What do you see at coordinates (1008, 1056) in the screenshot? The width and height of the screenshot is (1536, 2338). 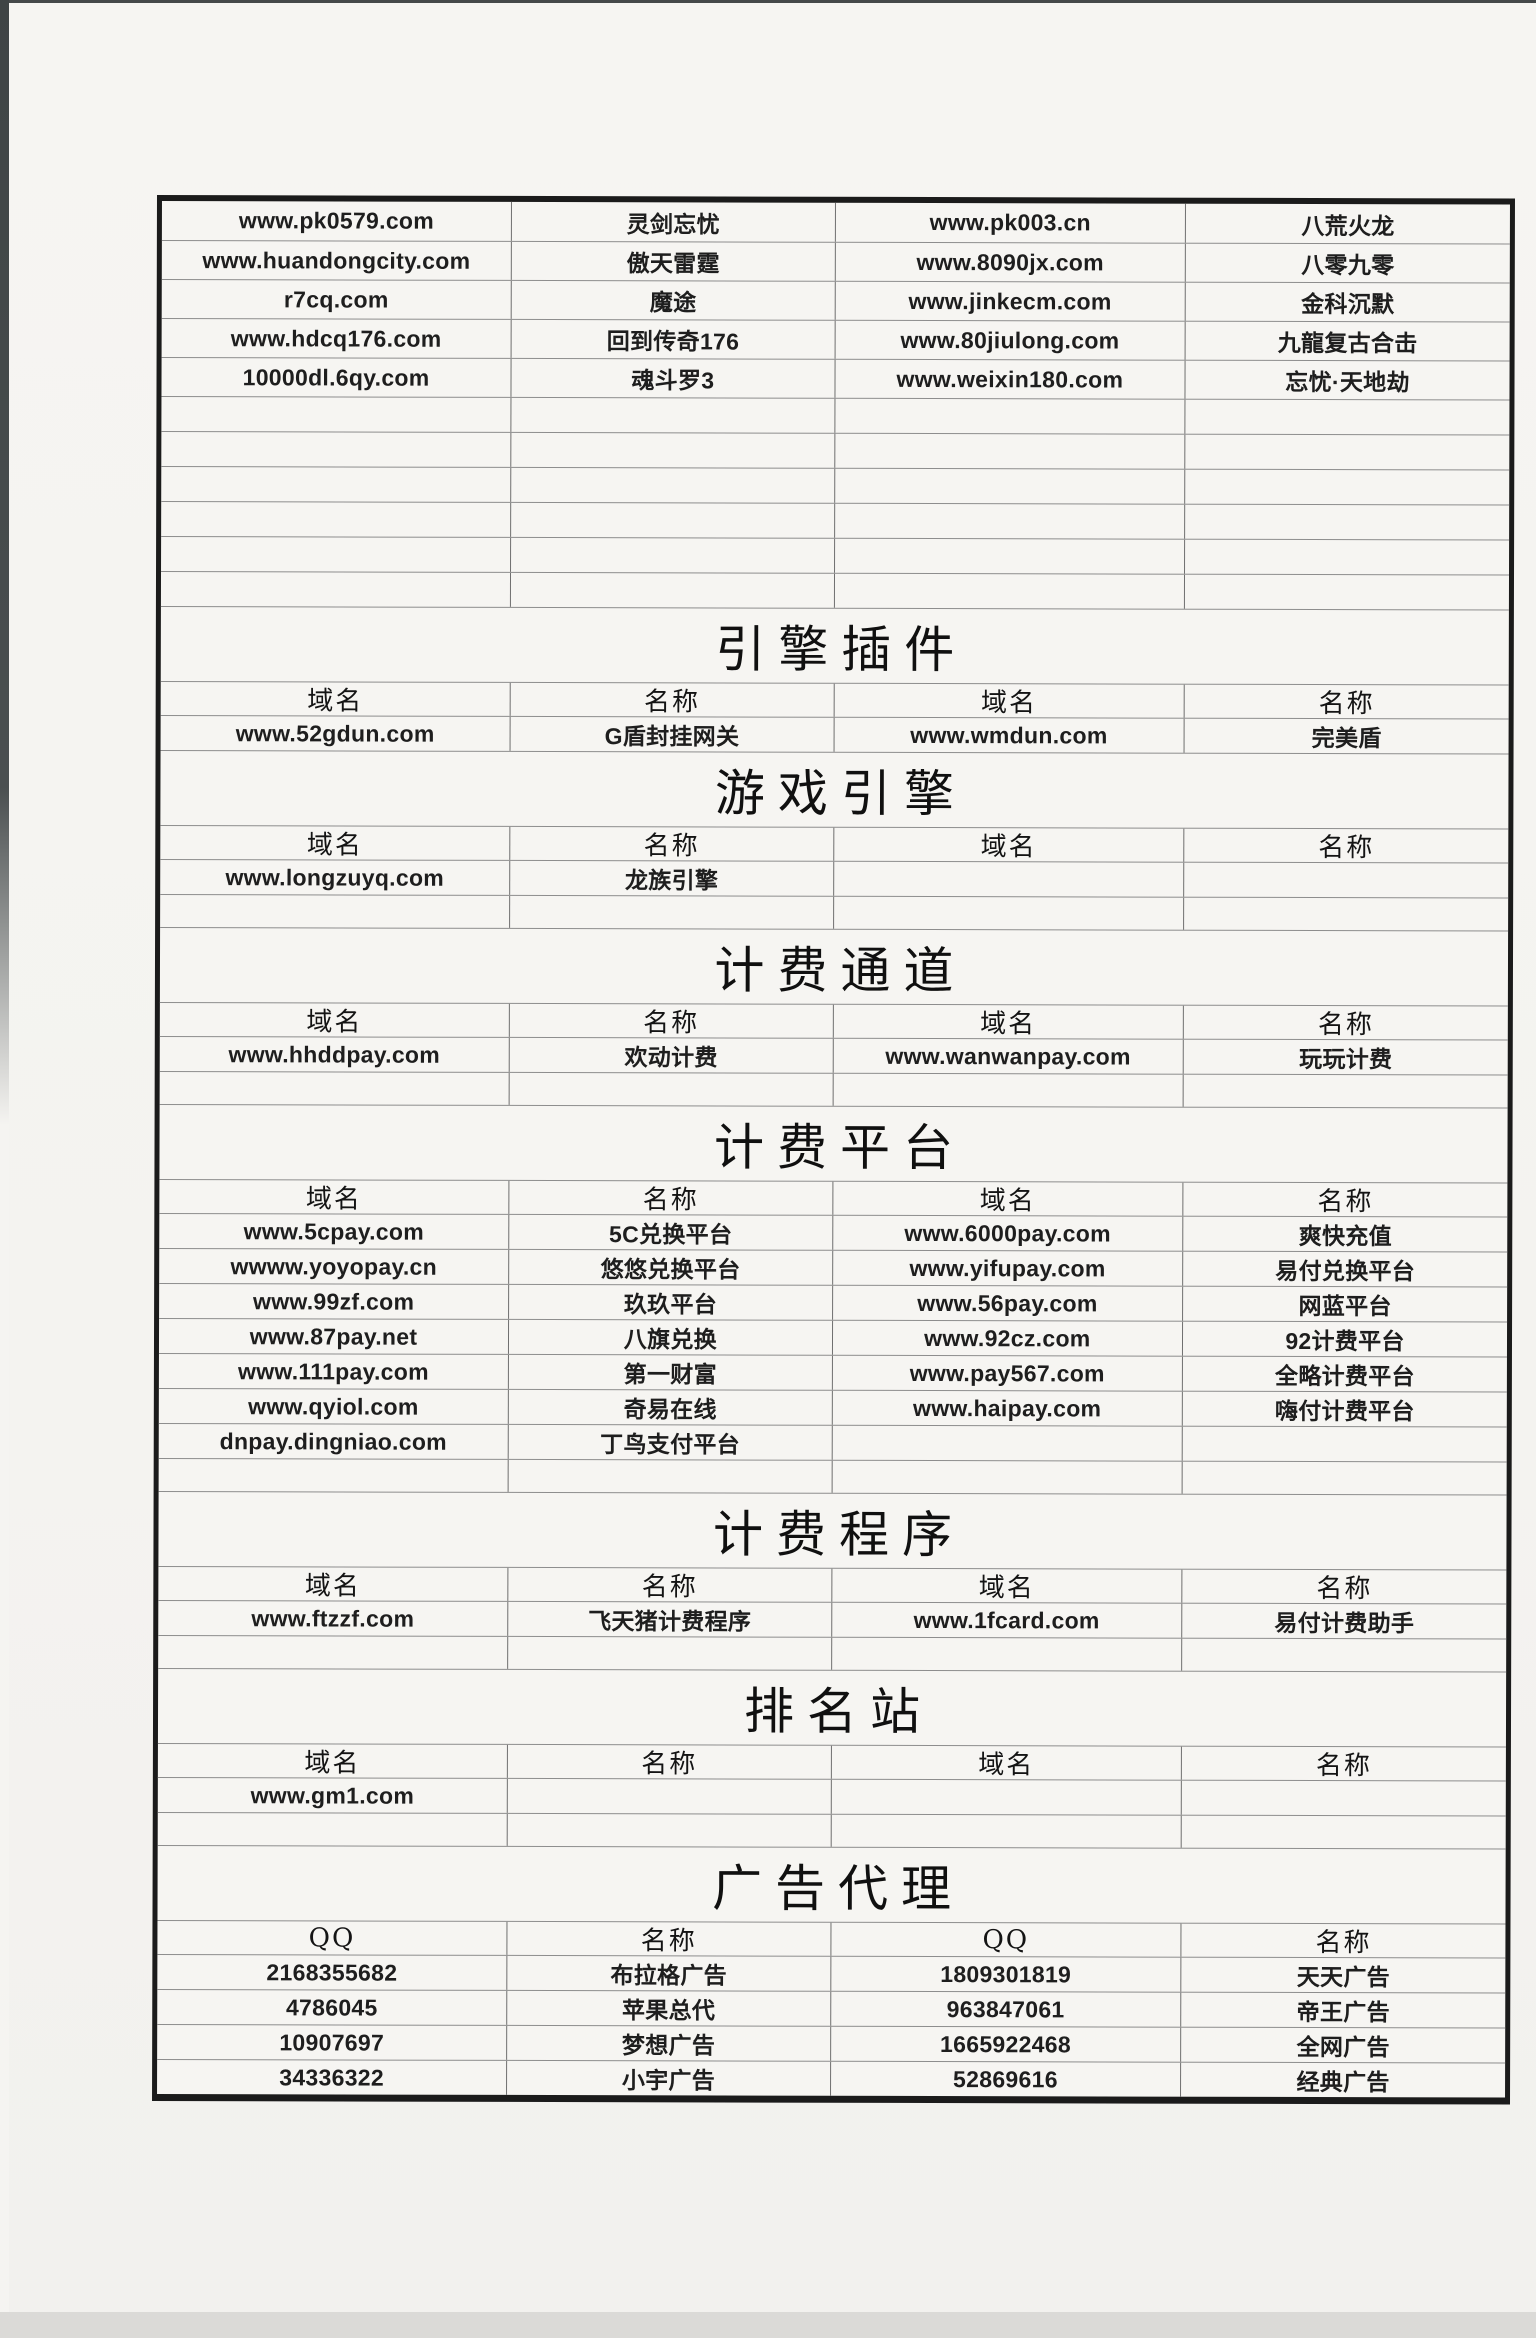 I see `domain-cell-text: www.wanwanpay.com` at bounding box center [1008, 1056].